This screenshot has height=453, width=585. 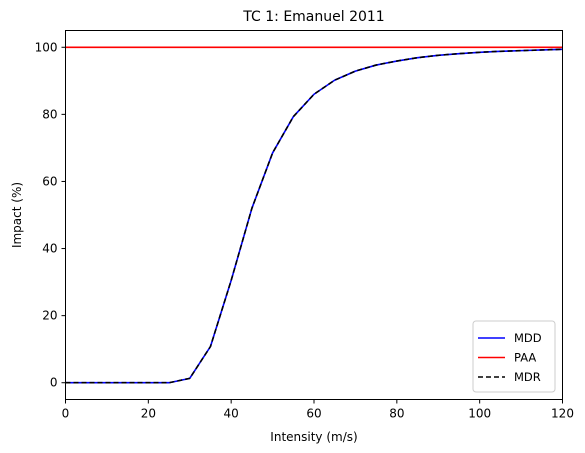 What do you see at coordinates (49, 316) in the screenshot?
I see `y-tick-label: 20` at bounding box center [49, 316].